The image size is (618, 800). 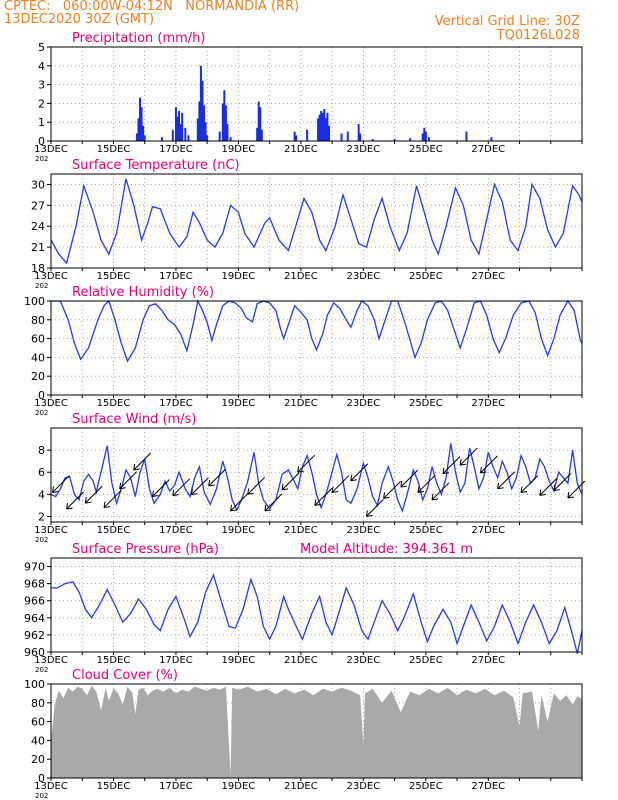 What do you see at coordinates (38, 268) in the screenshot?
I see `y-tick-label: 18` at bounding box center [38, 268].